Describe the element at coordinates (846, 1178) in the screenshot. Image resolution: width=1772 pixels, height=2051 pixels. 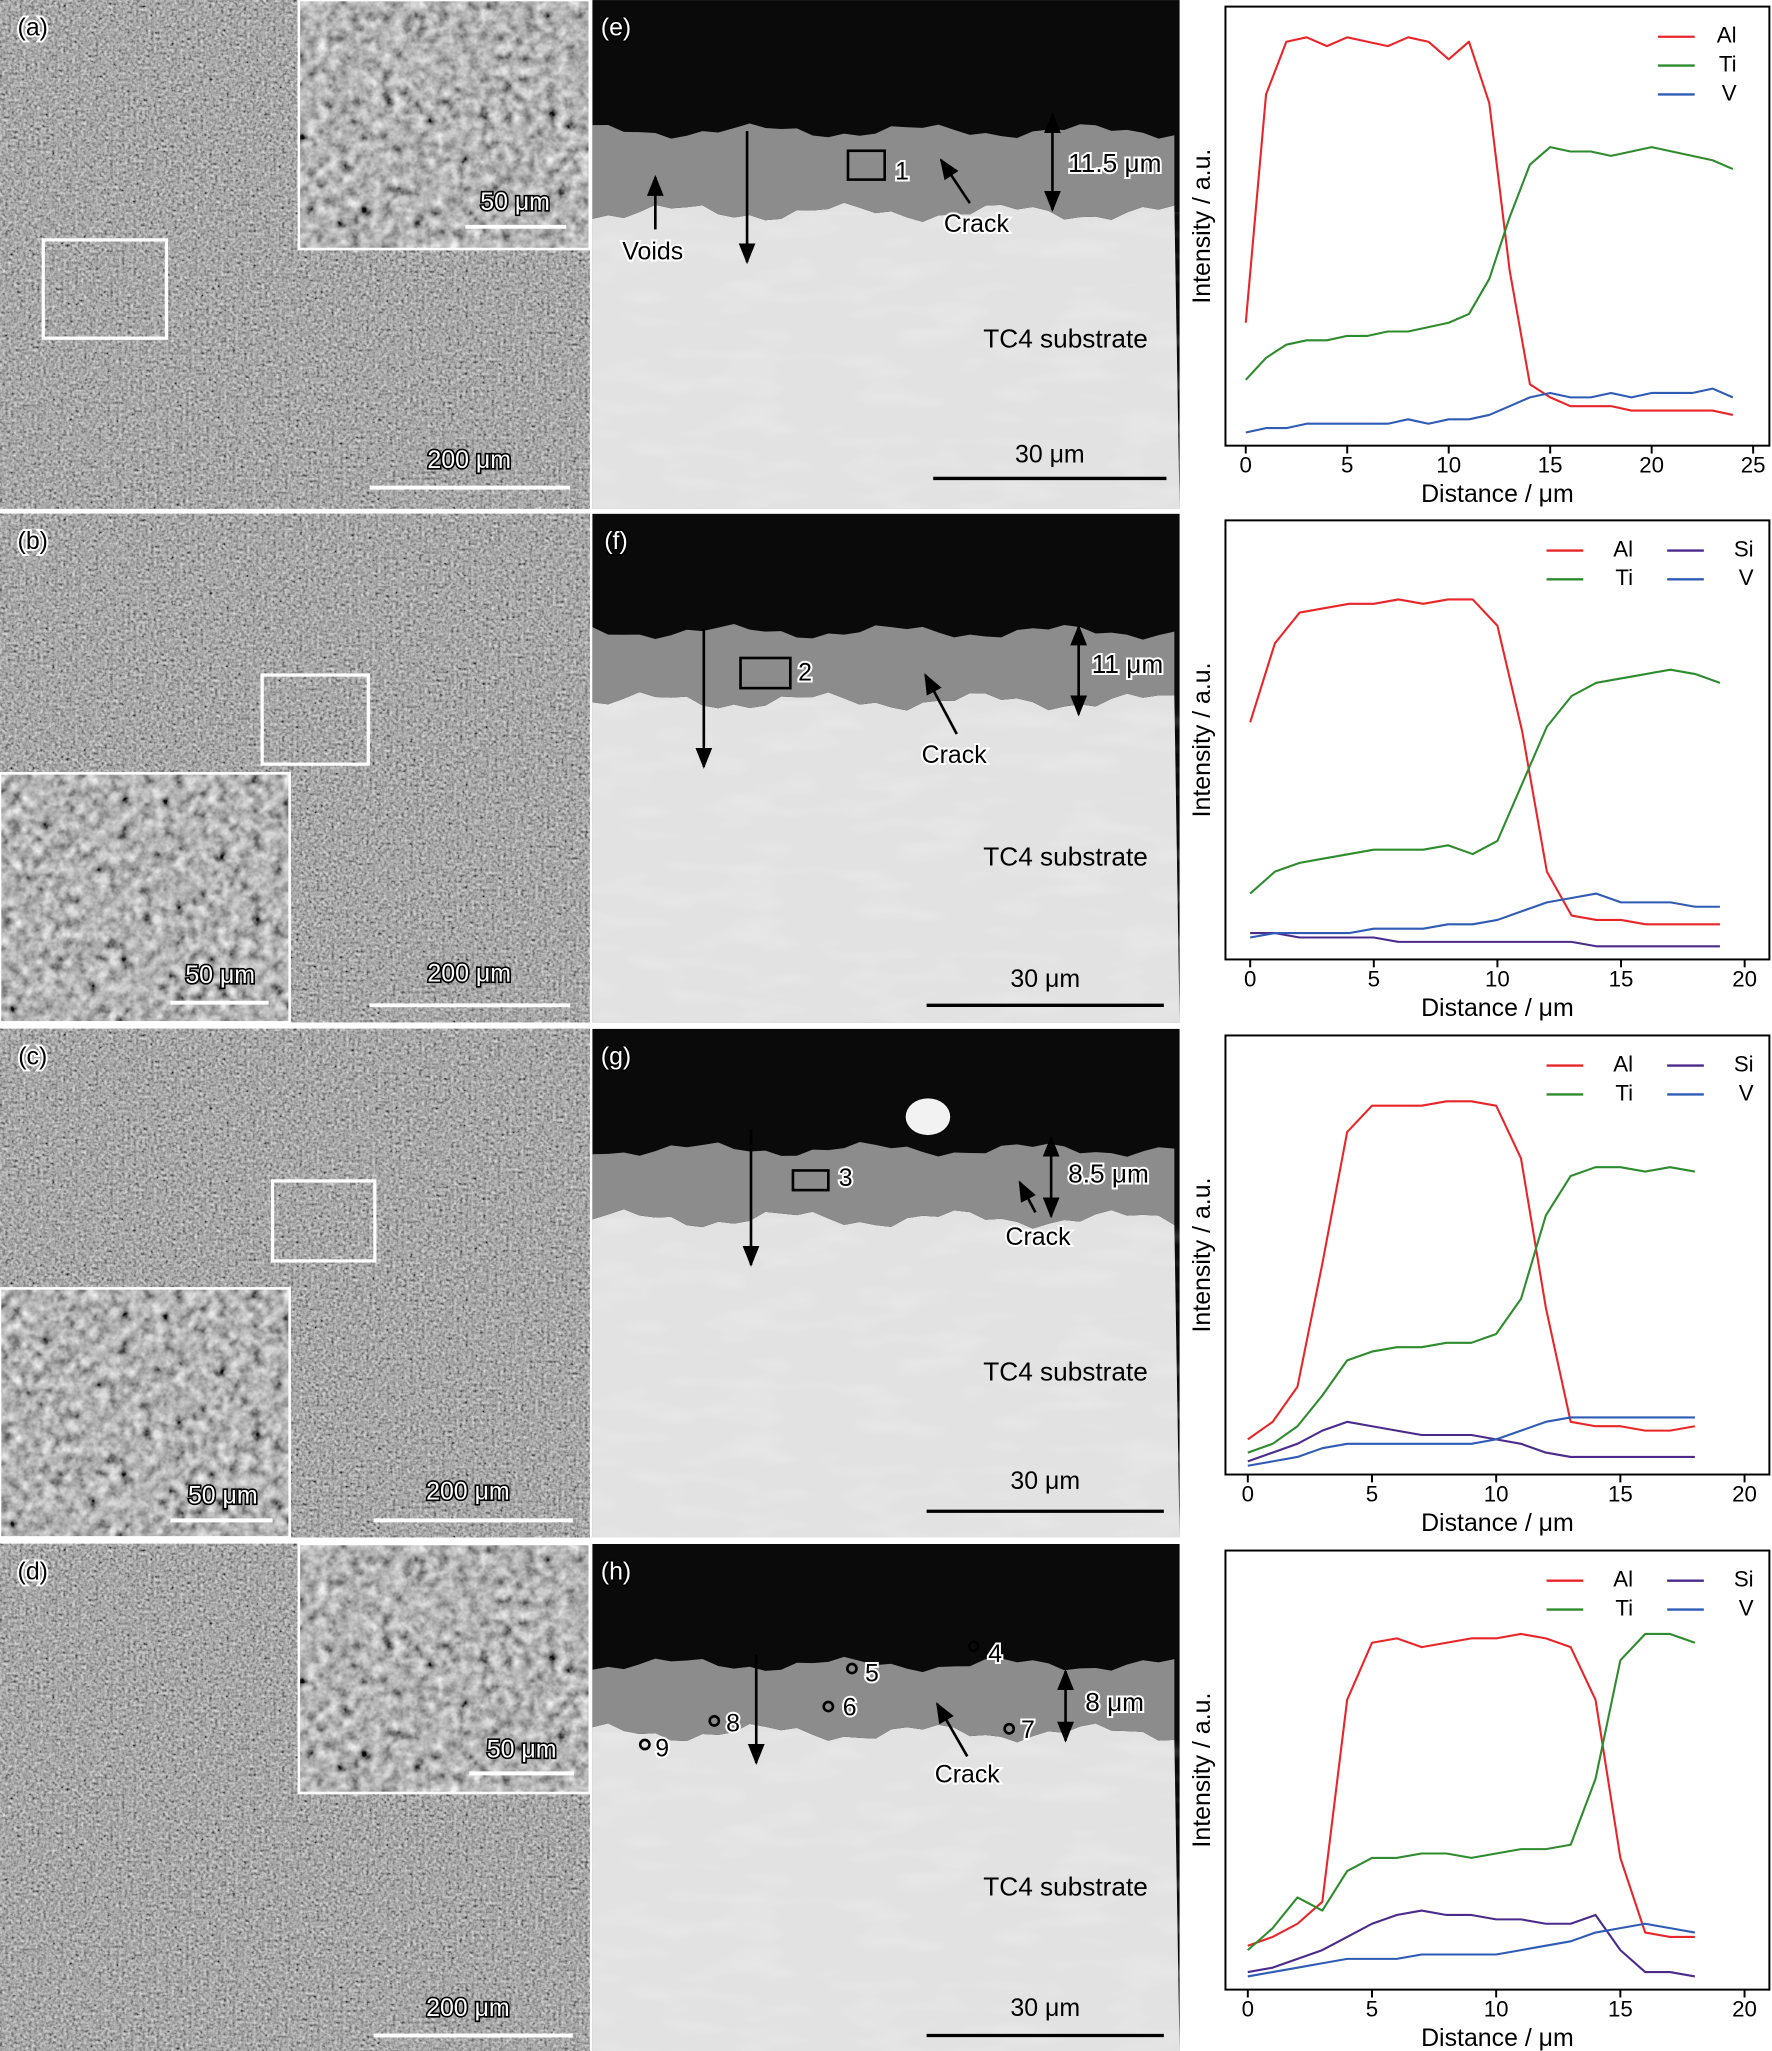
I see `point-label: 3` at that location.